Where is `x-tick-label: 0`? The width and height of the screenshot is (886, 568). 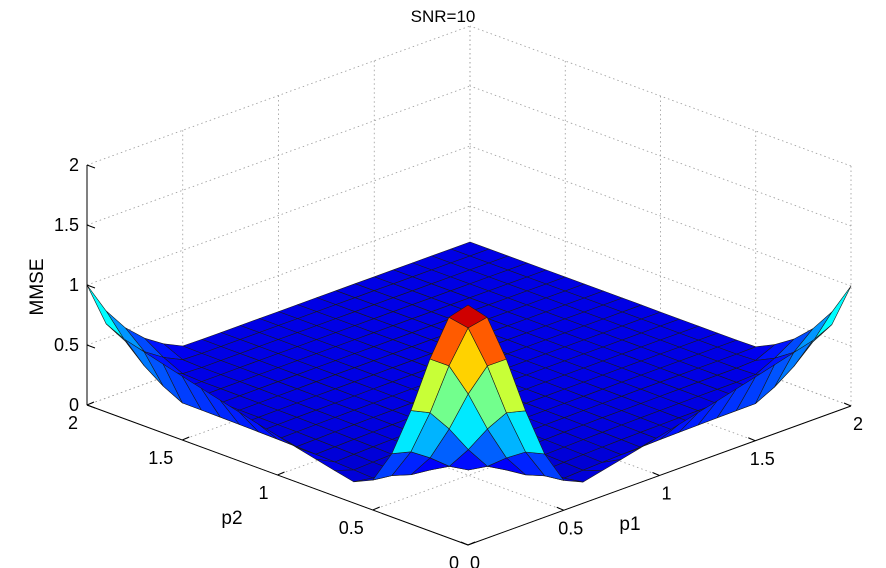 x-tick-label: 0 is located at coordinates (475, 560).